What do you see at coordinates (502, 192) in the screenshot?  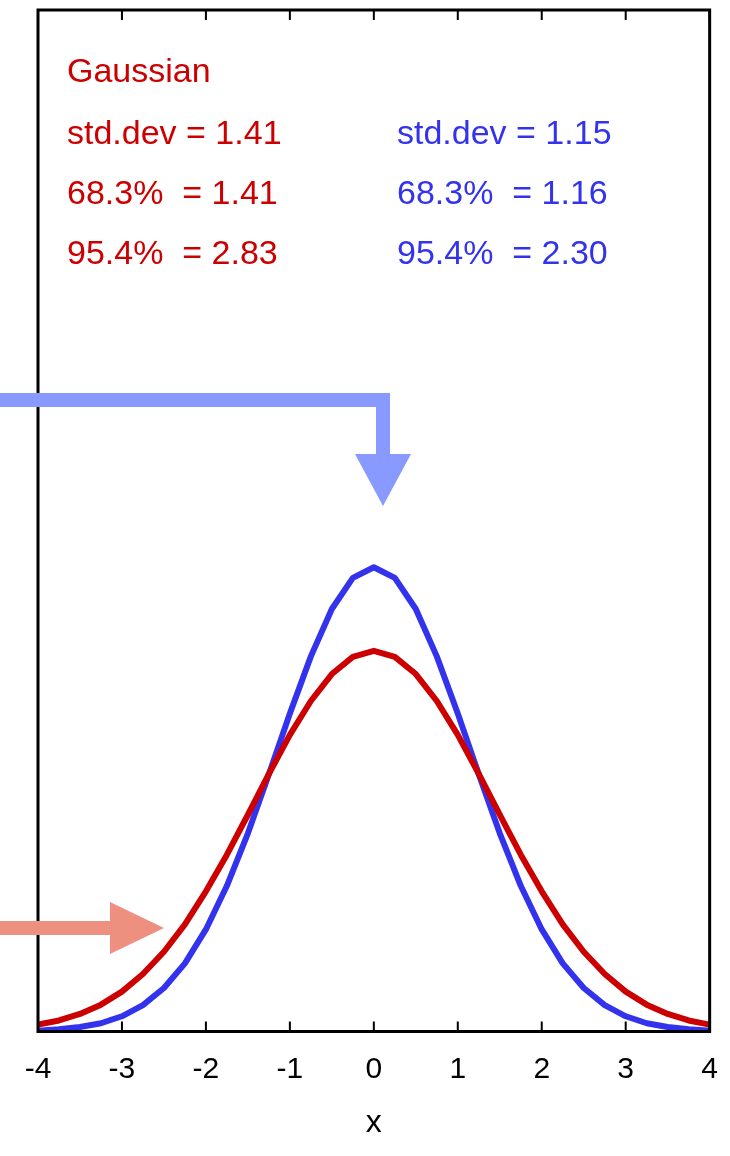 I see `text: 68.3% = 1.16` at bounding box center [502, 192].